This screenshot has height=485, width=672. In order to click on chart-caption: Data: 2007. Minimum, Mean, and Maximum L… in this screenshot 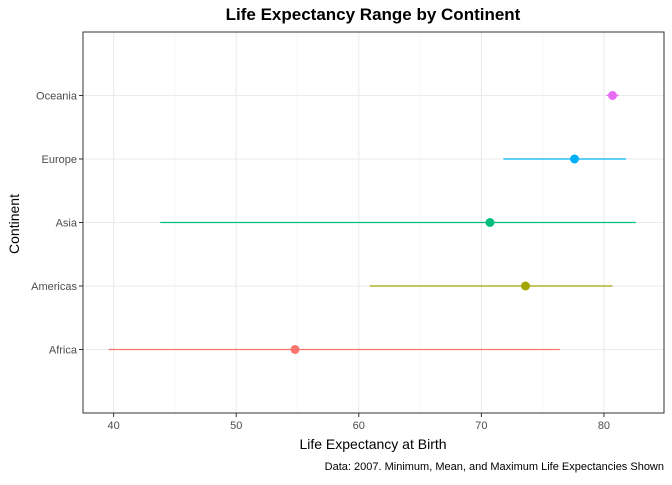, I will do `click(494, 467)`.